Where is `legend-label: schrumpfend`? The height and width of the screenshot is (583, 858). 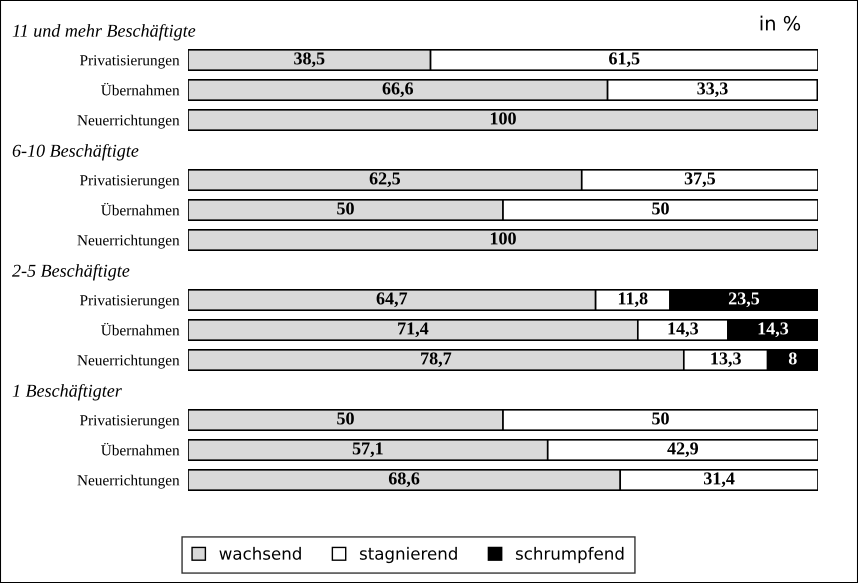 legend-label: schrumpfend is located at coordinates (570, 555).